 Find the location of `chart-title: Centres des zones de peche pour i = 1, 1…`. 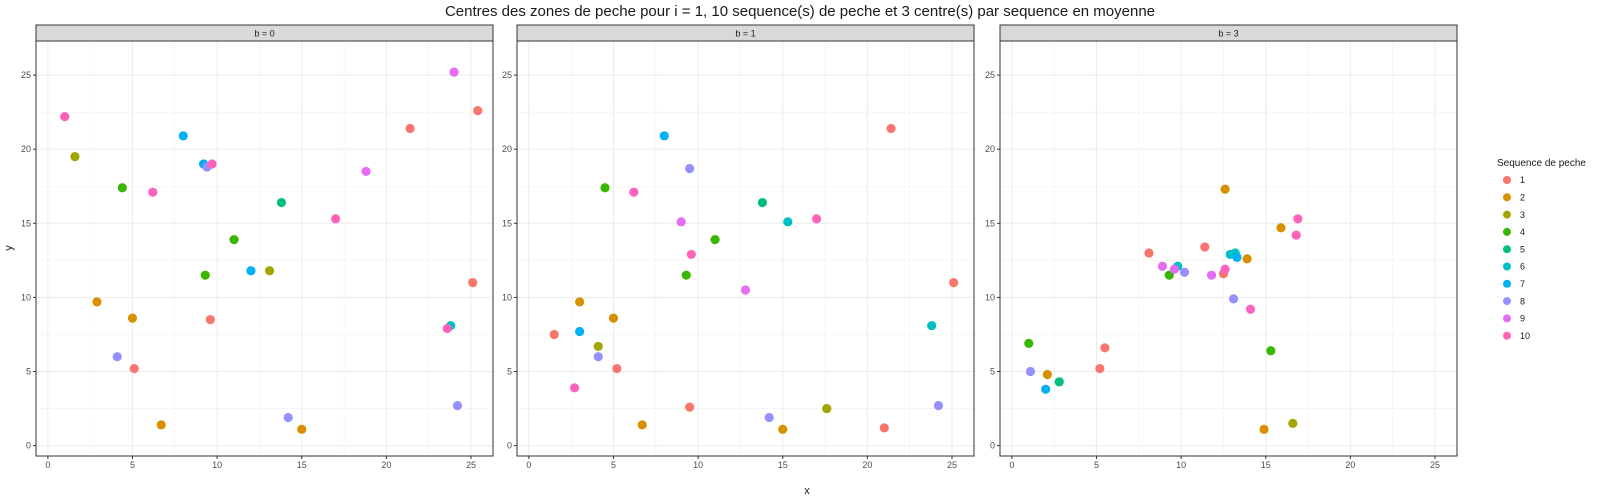

chart-title: Centres des zones de peche pour i = 1, 1… is located at coordinates (800, 11).